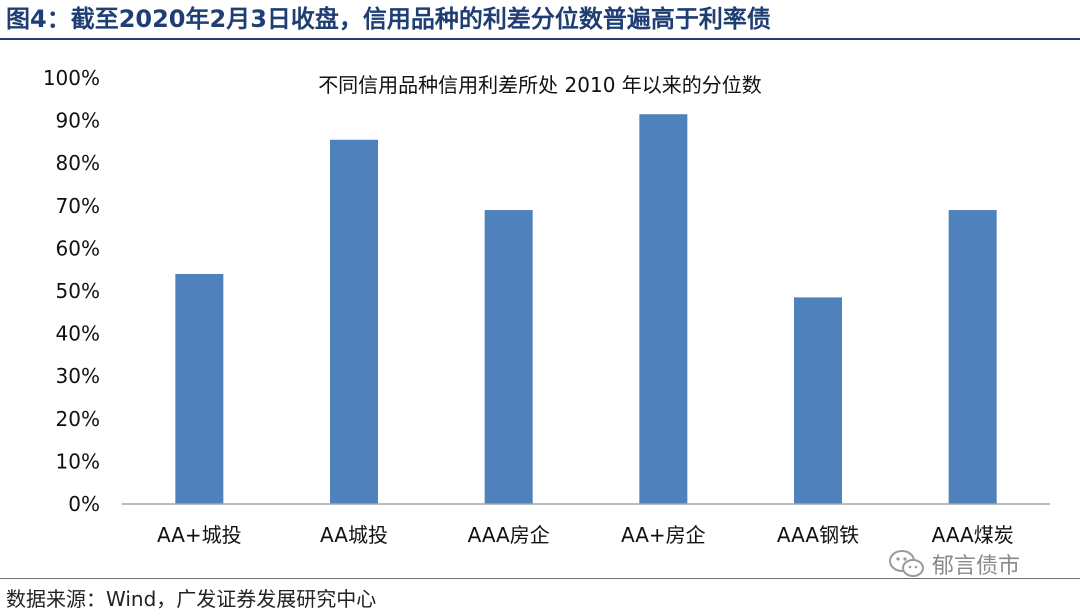 Image resolution: width=1080 pixels, height=616 pixels. I want to click on y-tick-label: 70%, so click(78, 206).